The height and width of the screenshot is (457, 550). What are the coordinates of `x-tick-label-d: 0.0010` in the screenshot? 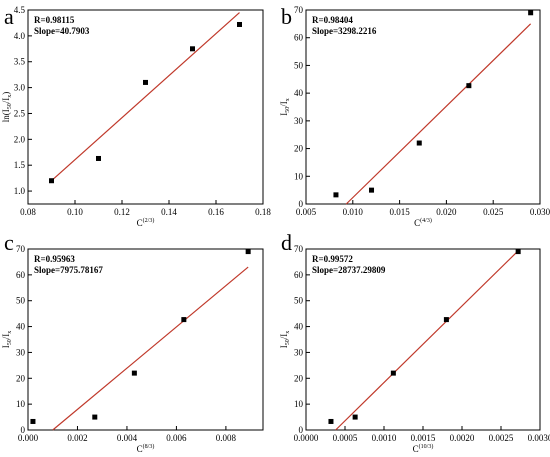 It's located at (384, 438).